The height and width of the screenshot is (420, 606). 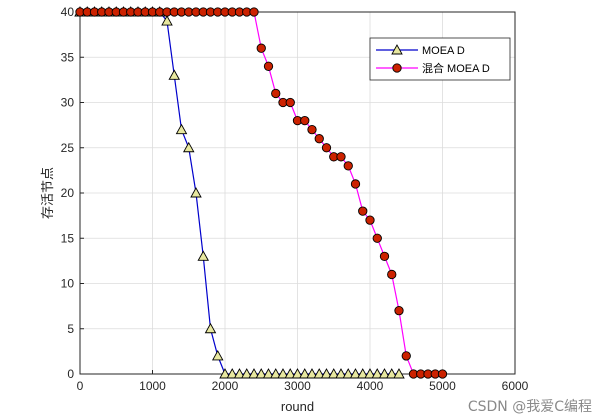 What do you see at coordinates (442, 386) in the screenshot?
I see `x-tick-label: 5000` at bounding box center [442, 386].